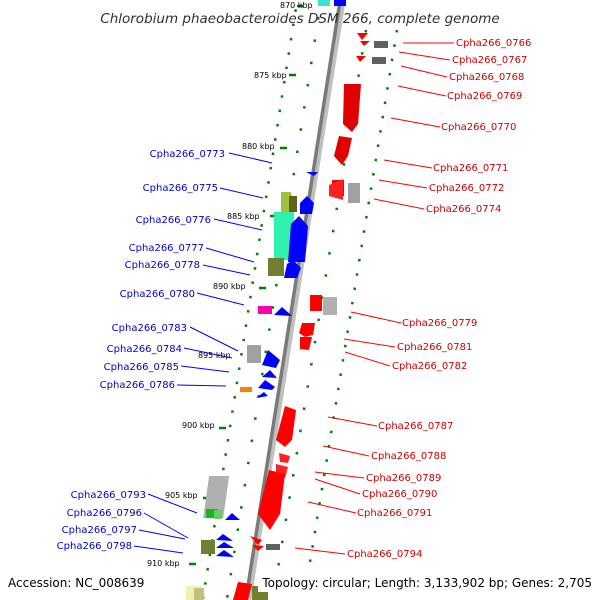 The width and height of the screenshot is (600, 600). What do you see at coordinates (470, 168) in the screenshot?
I see `gene-label: Cpha266_0771` at bounding box center [470, 168].